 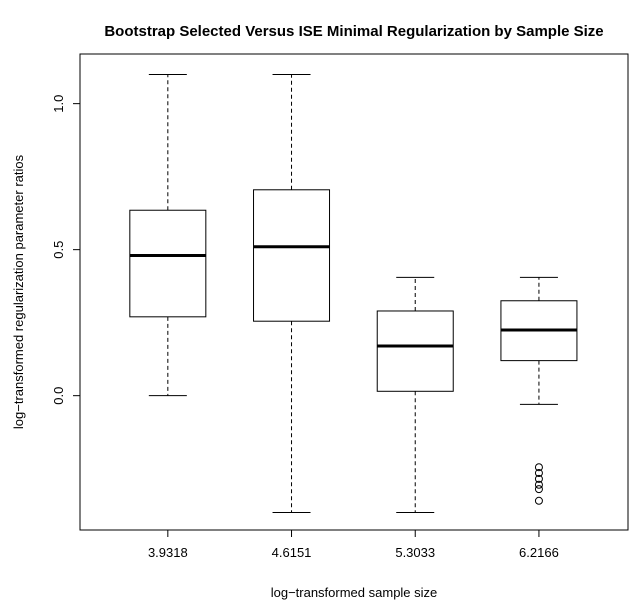 I want to click on y-axis-ticks: 0.0 0.5 1.0, so click(x=65, y=250).